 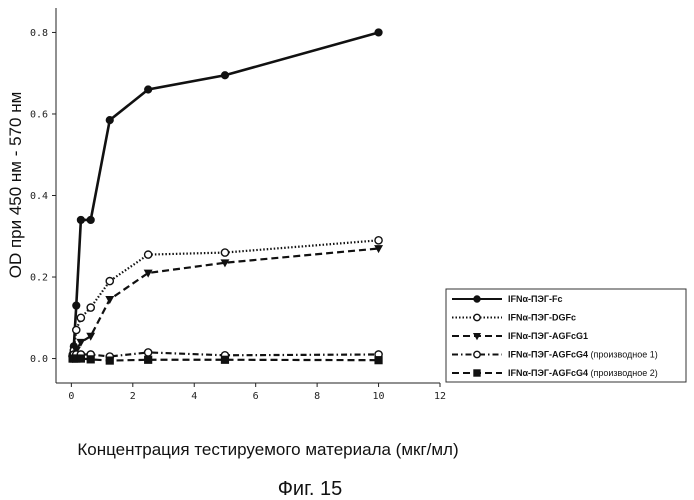 I want to click on legend-label: IFNα-ПЭГ-Fc, so click(x=535, y=299).